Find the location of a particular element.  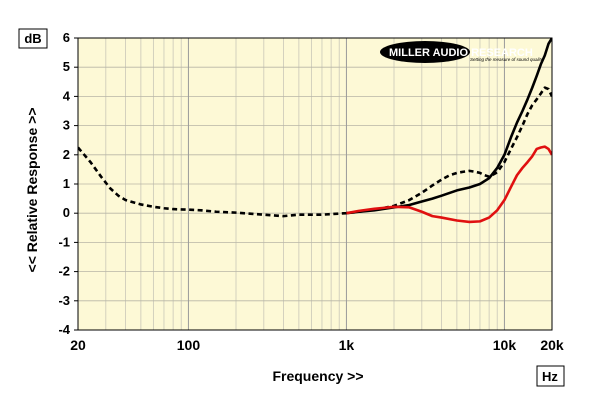

y-unit-box: dB is located at coordinates (33, 38).